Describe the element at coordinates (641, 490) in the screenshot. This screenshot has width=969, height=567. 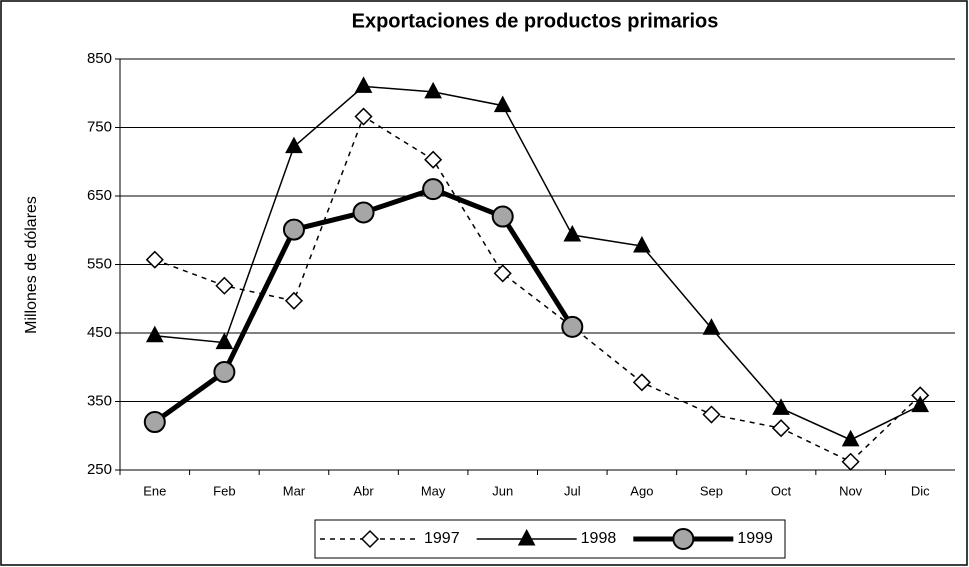
I see `x-tick-label: Ago` at that location.